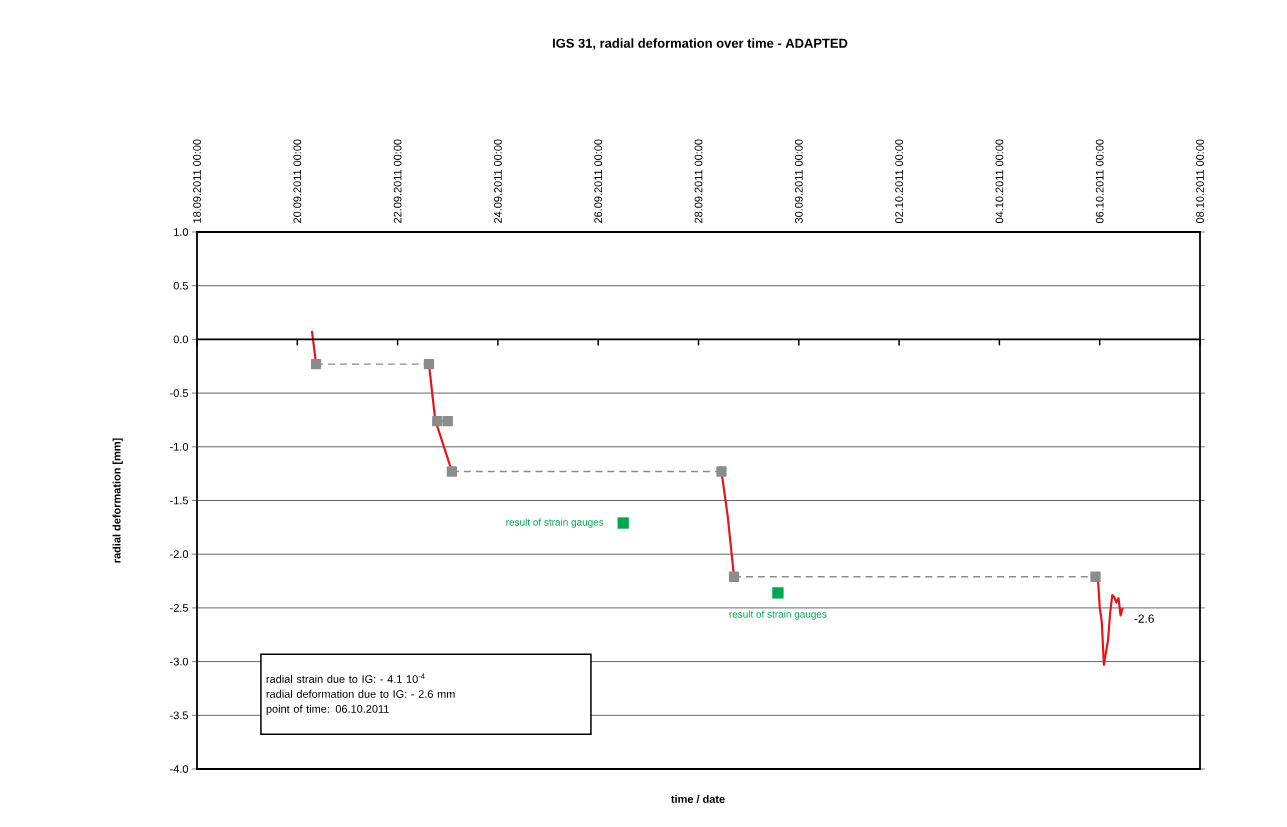 This screenshot has height=827, width=1287. What do you see at coordinates (179, 715) in the screenshot?
I see `y-tick-label: -3.5` at bounding box center [179, 715].